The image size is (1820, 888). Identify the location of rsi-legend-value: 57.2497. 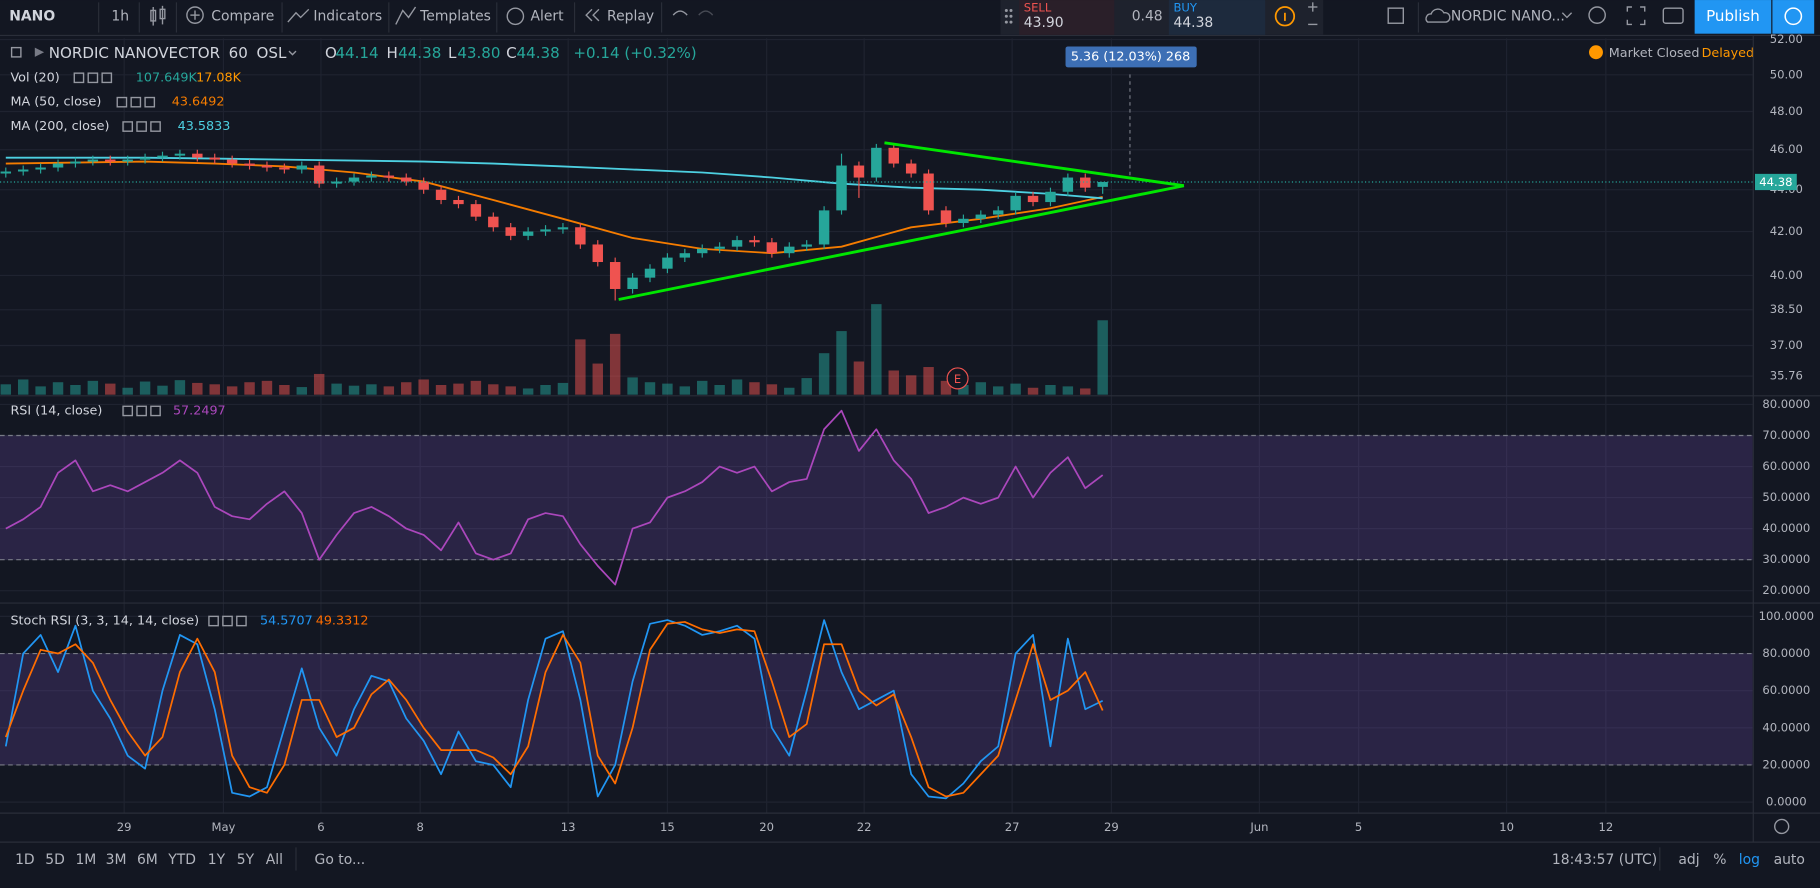
(199, 410).